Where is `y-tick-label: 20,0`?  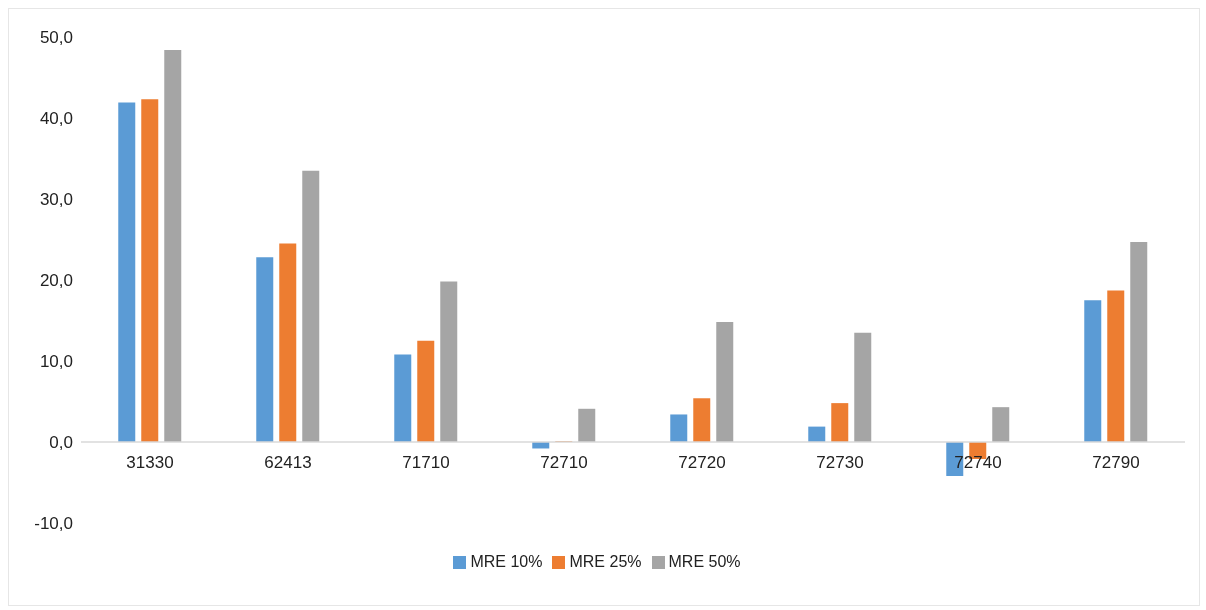
y-tick-label: 20,0 is located at coordinates (56, 281).